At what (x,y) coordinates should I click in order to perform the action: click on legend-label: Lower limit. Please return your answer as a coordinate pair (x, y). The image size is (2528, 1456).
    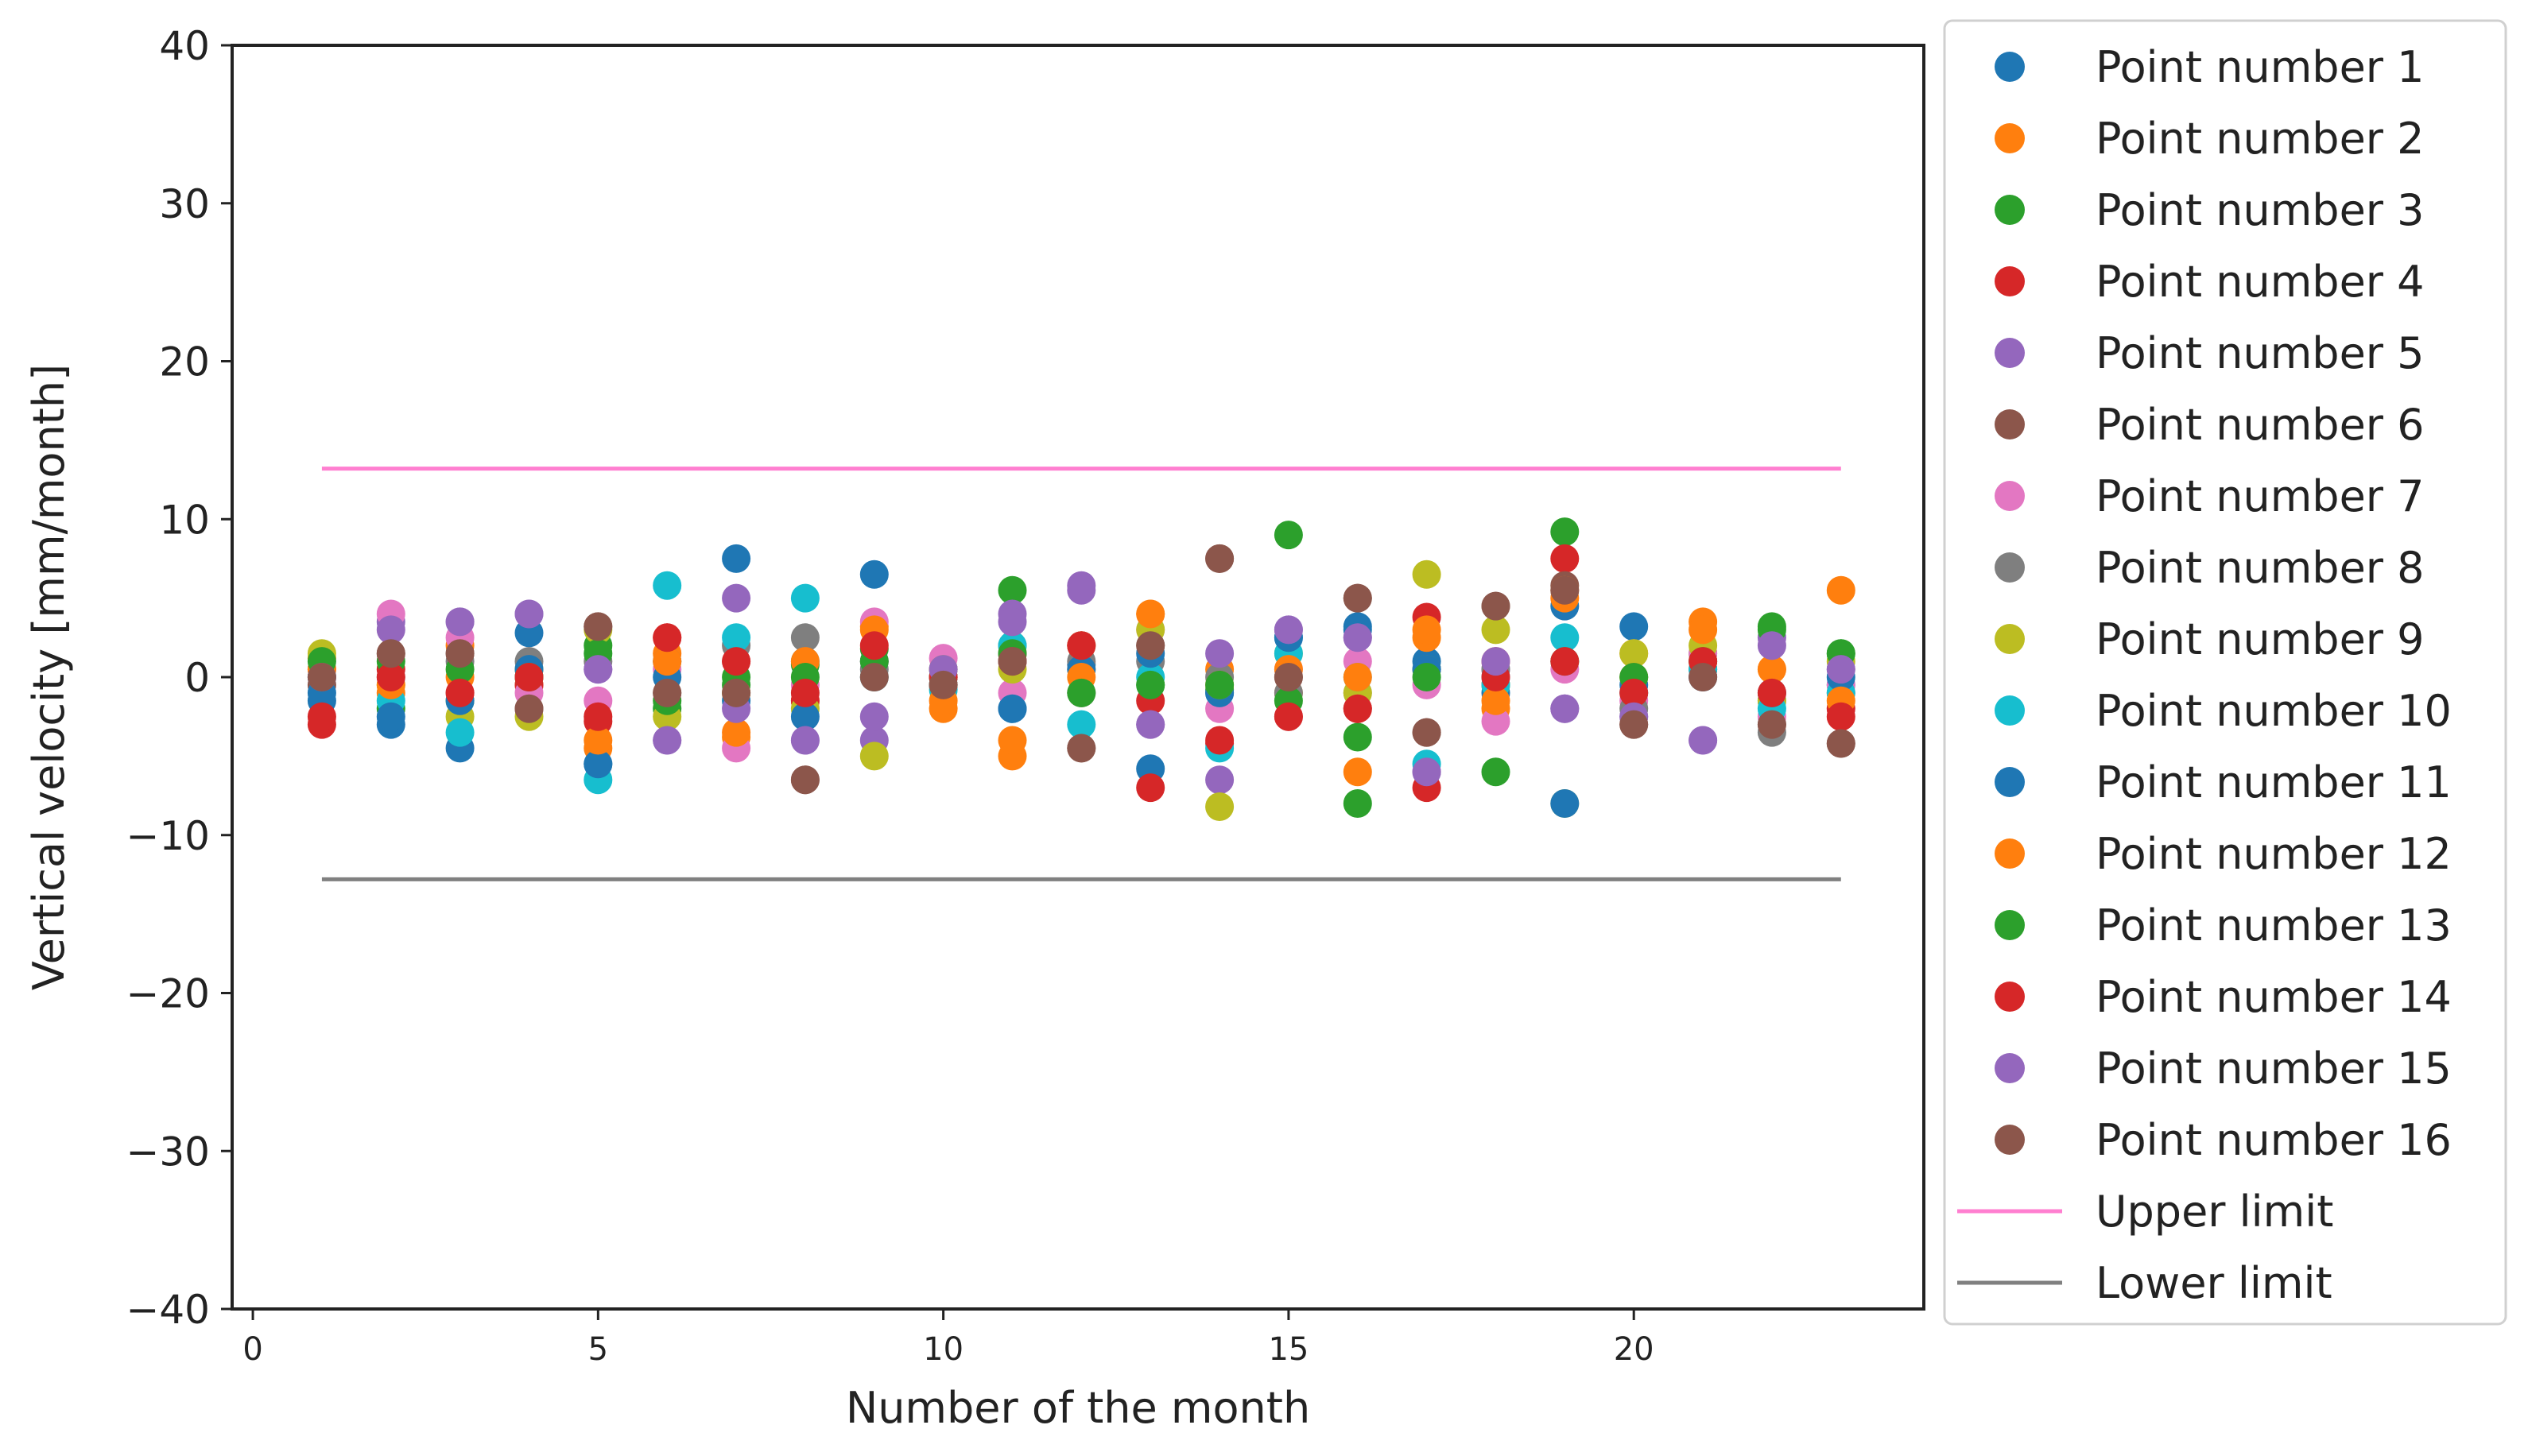
    Looking at the image, I should click on (2214, 1283).